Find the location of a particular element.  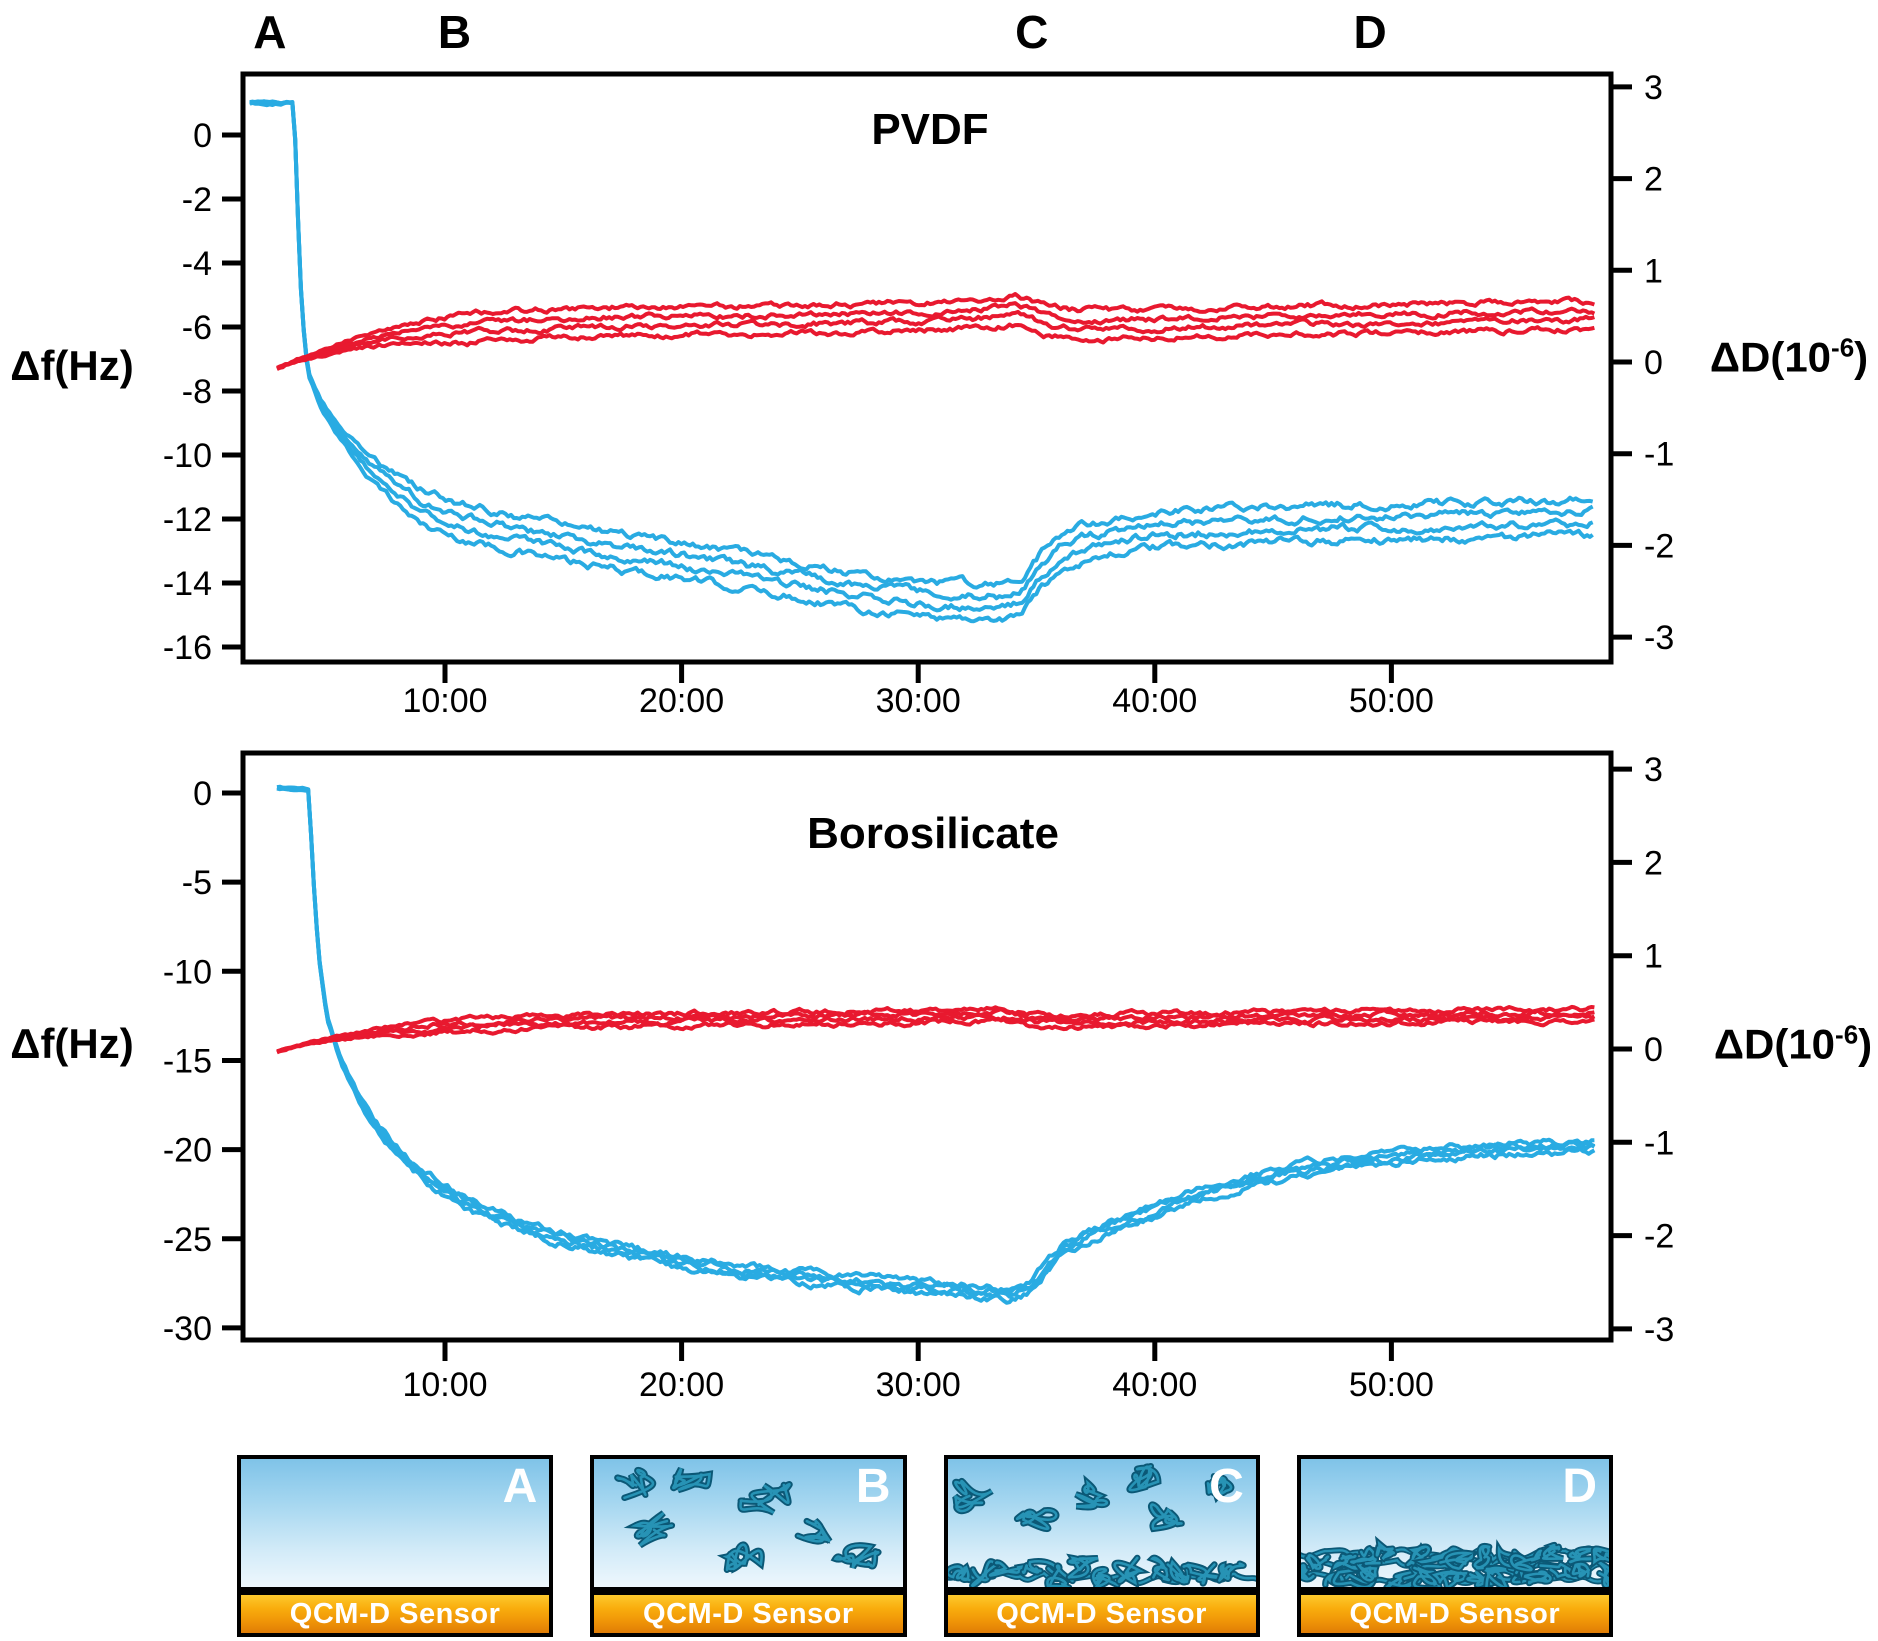

left-tick-label: -25 is located at coordinates (187, 1240).